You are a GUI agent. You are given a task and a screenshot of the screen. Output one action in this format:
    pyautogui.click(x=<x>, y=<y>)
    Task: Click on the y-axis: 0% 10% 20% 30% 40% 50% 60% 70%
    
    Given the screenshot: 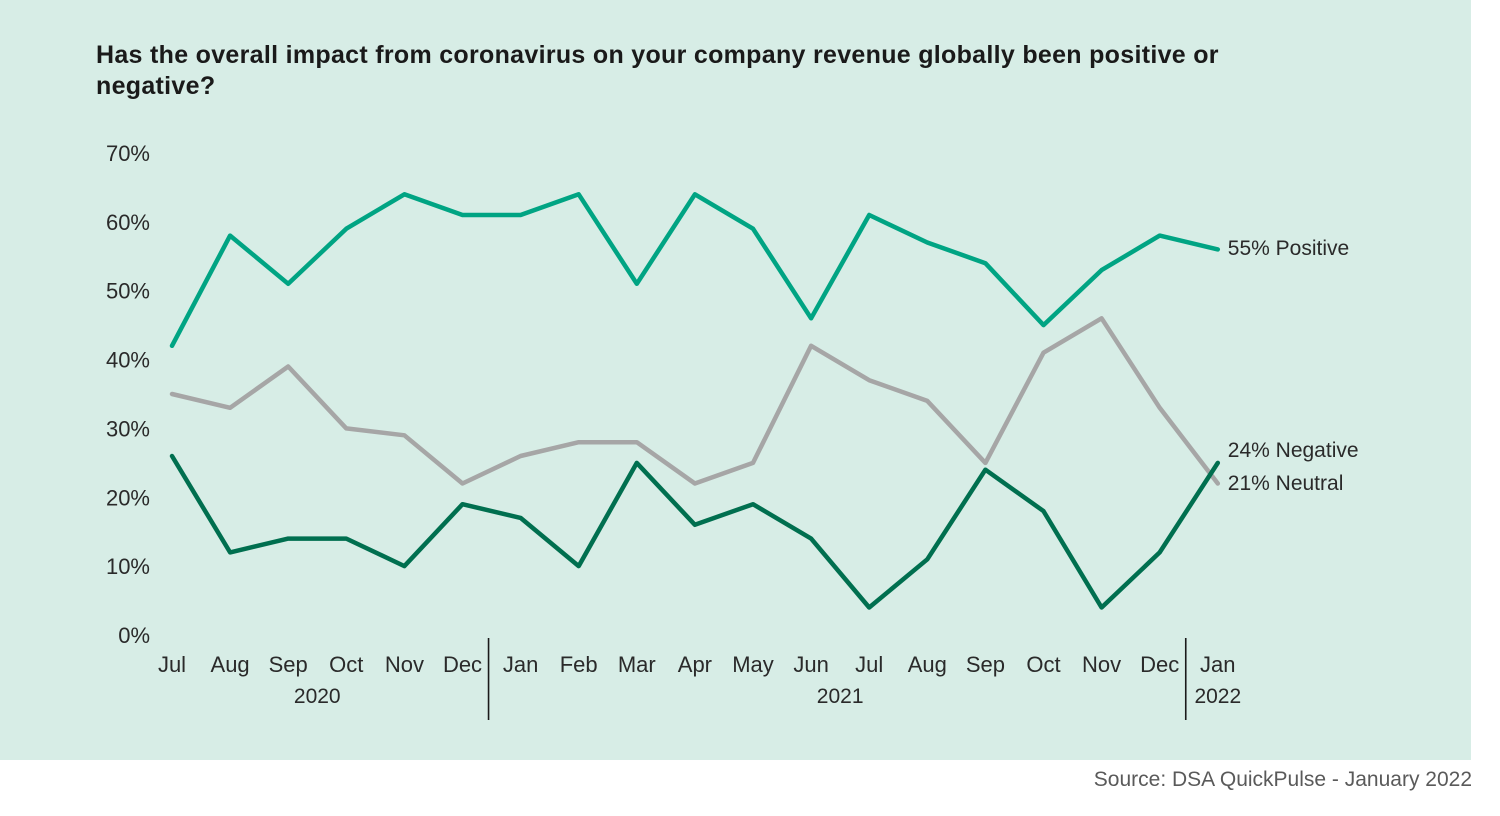 What is the action you would take?
    pyautogui.click(x=128, y=394)
    